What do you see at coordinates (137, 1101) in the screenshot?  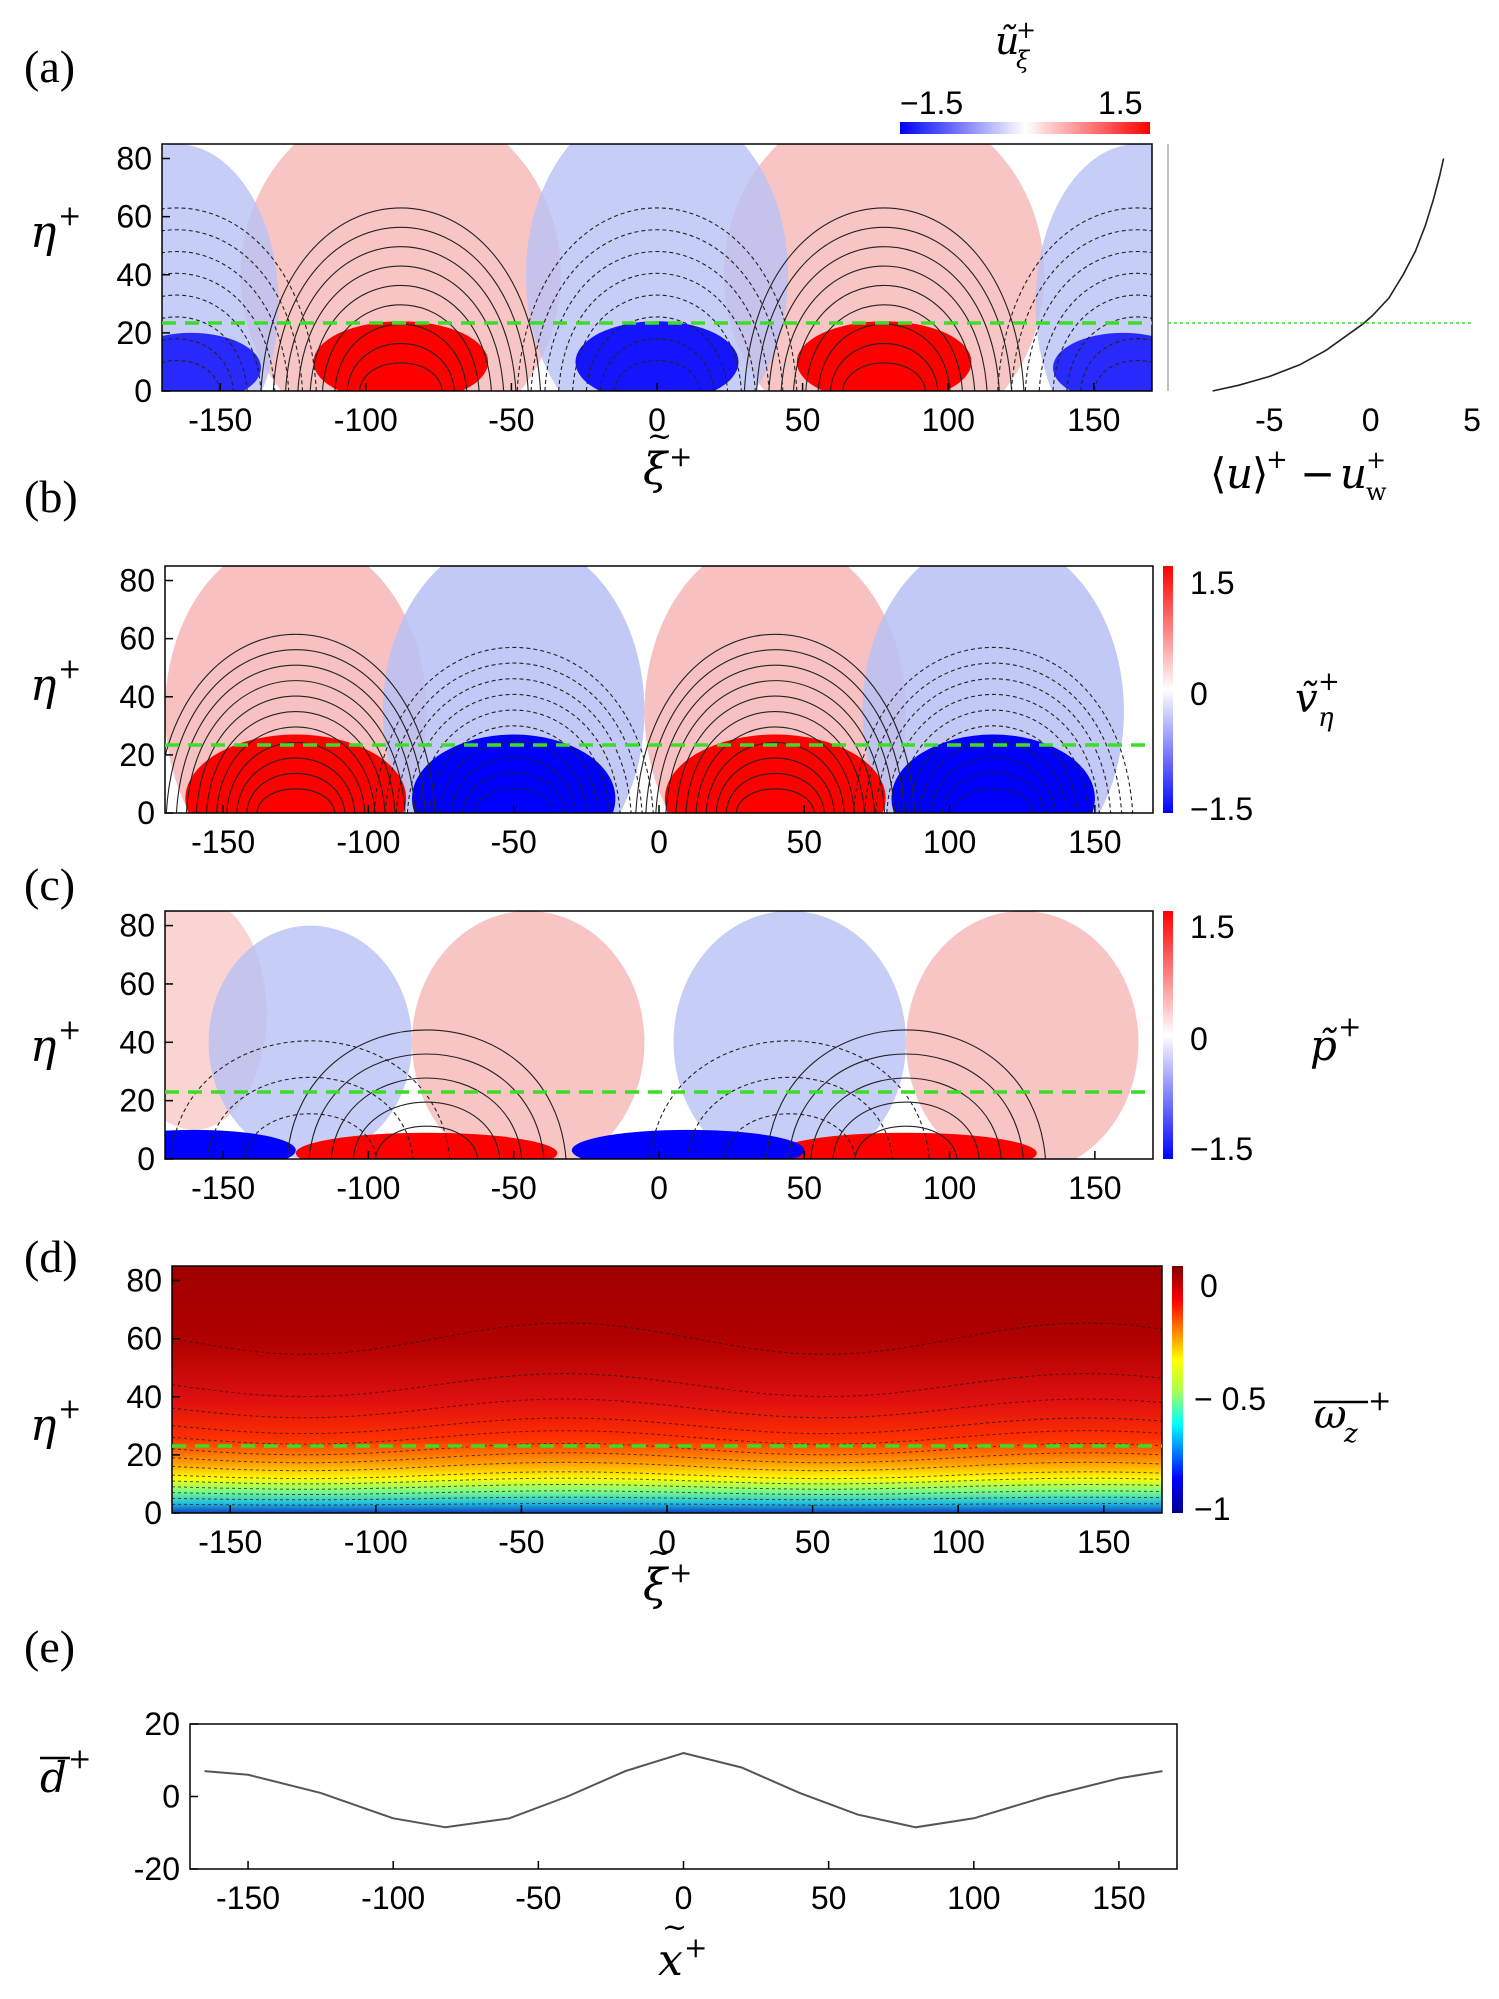 I see `panel-c-ytick-label-1: 20` at bounding box center [137, 1101].